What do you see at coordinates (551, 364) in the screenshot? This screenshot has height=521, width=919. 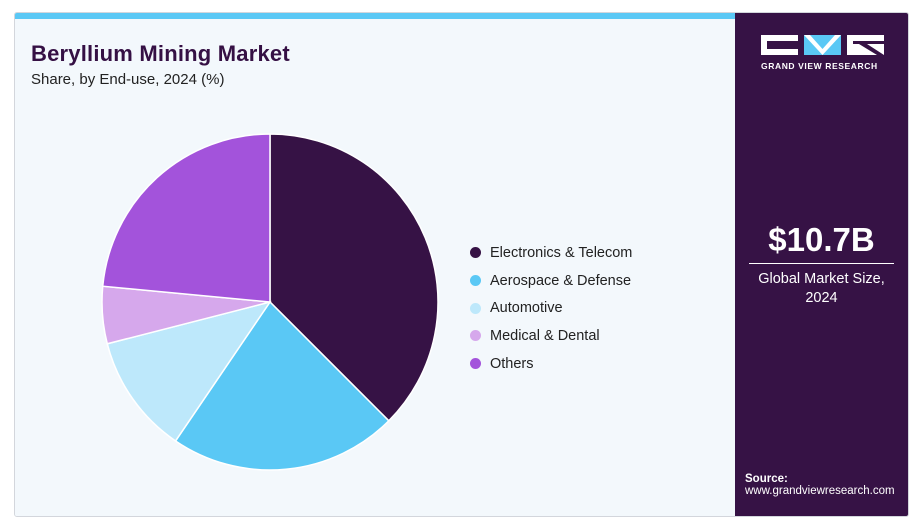 I see `legend-item: Others` at bounding box center [551, 364].